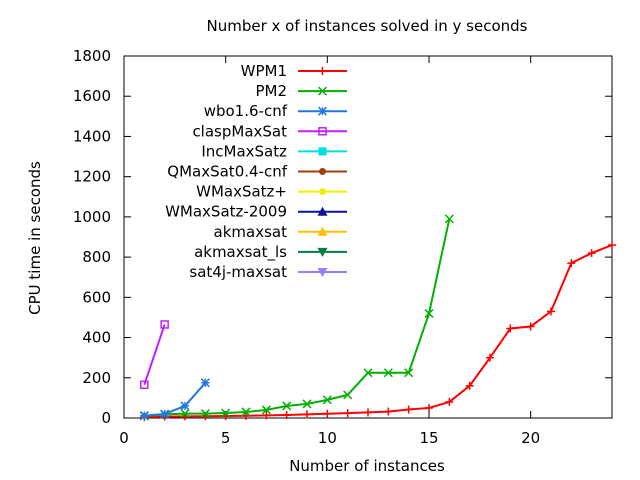  I want to click on y-tick-label: 1400, so click(92, 136).